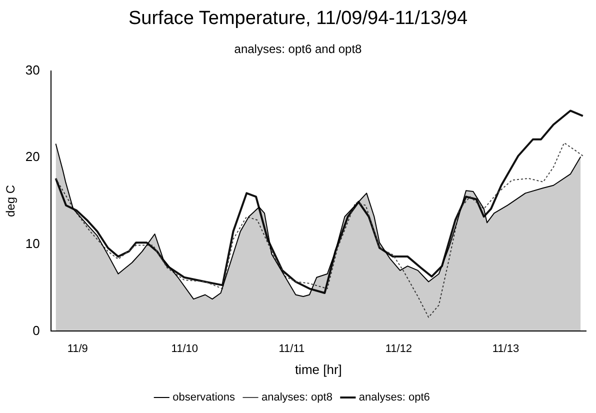  What do you see at coordinates (297, 398) in the screenshot?
I see `legend-label: analyses: opt8` at bounding box center [297, 398].